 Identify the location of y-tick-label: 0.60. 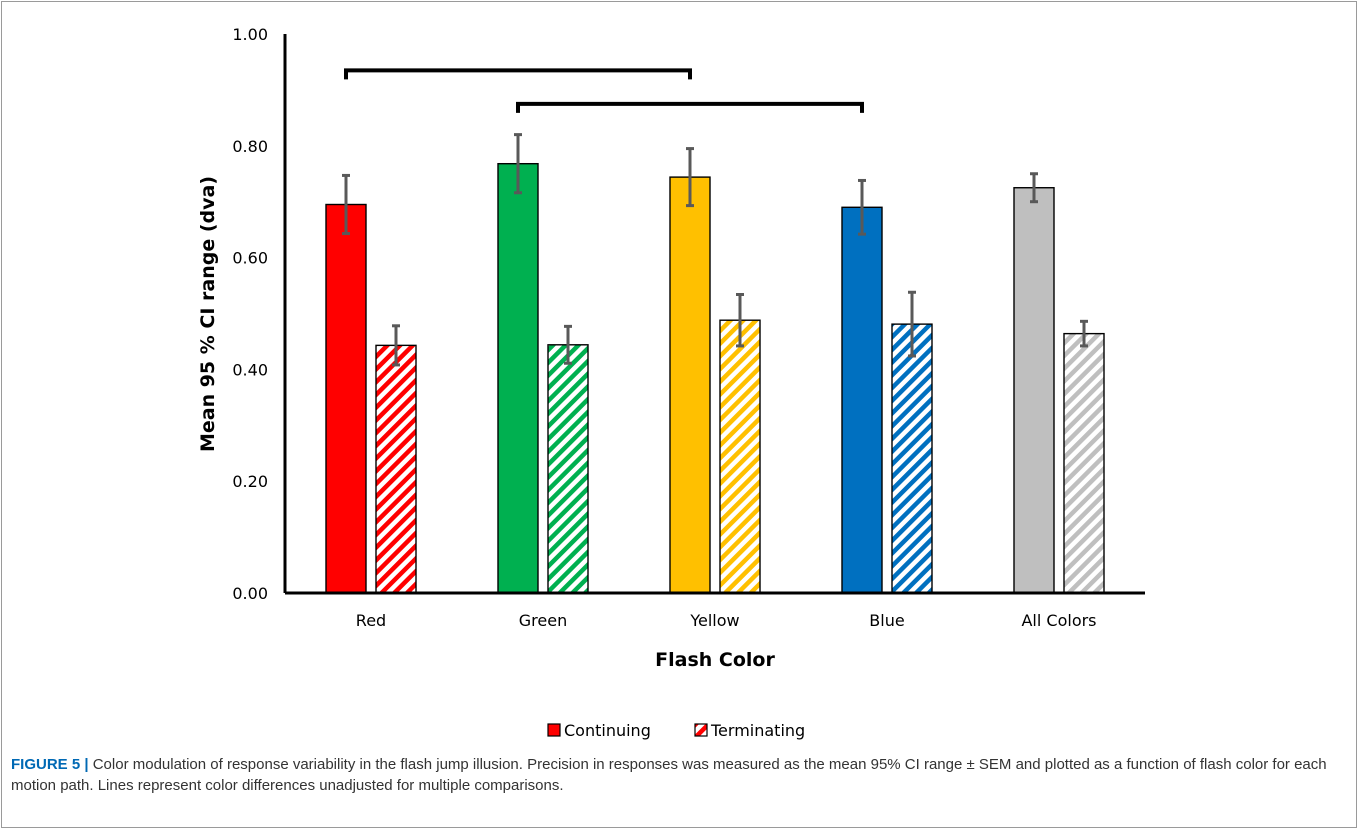
(250, 258).